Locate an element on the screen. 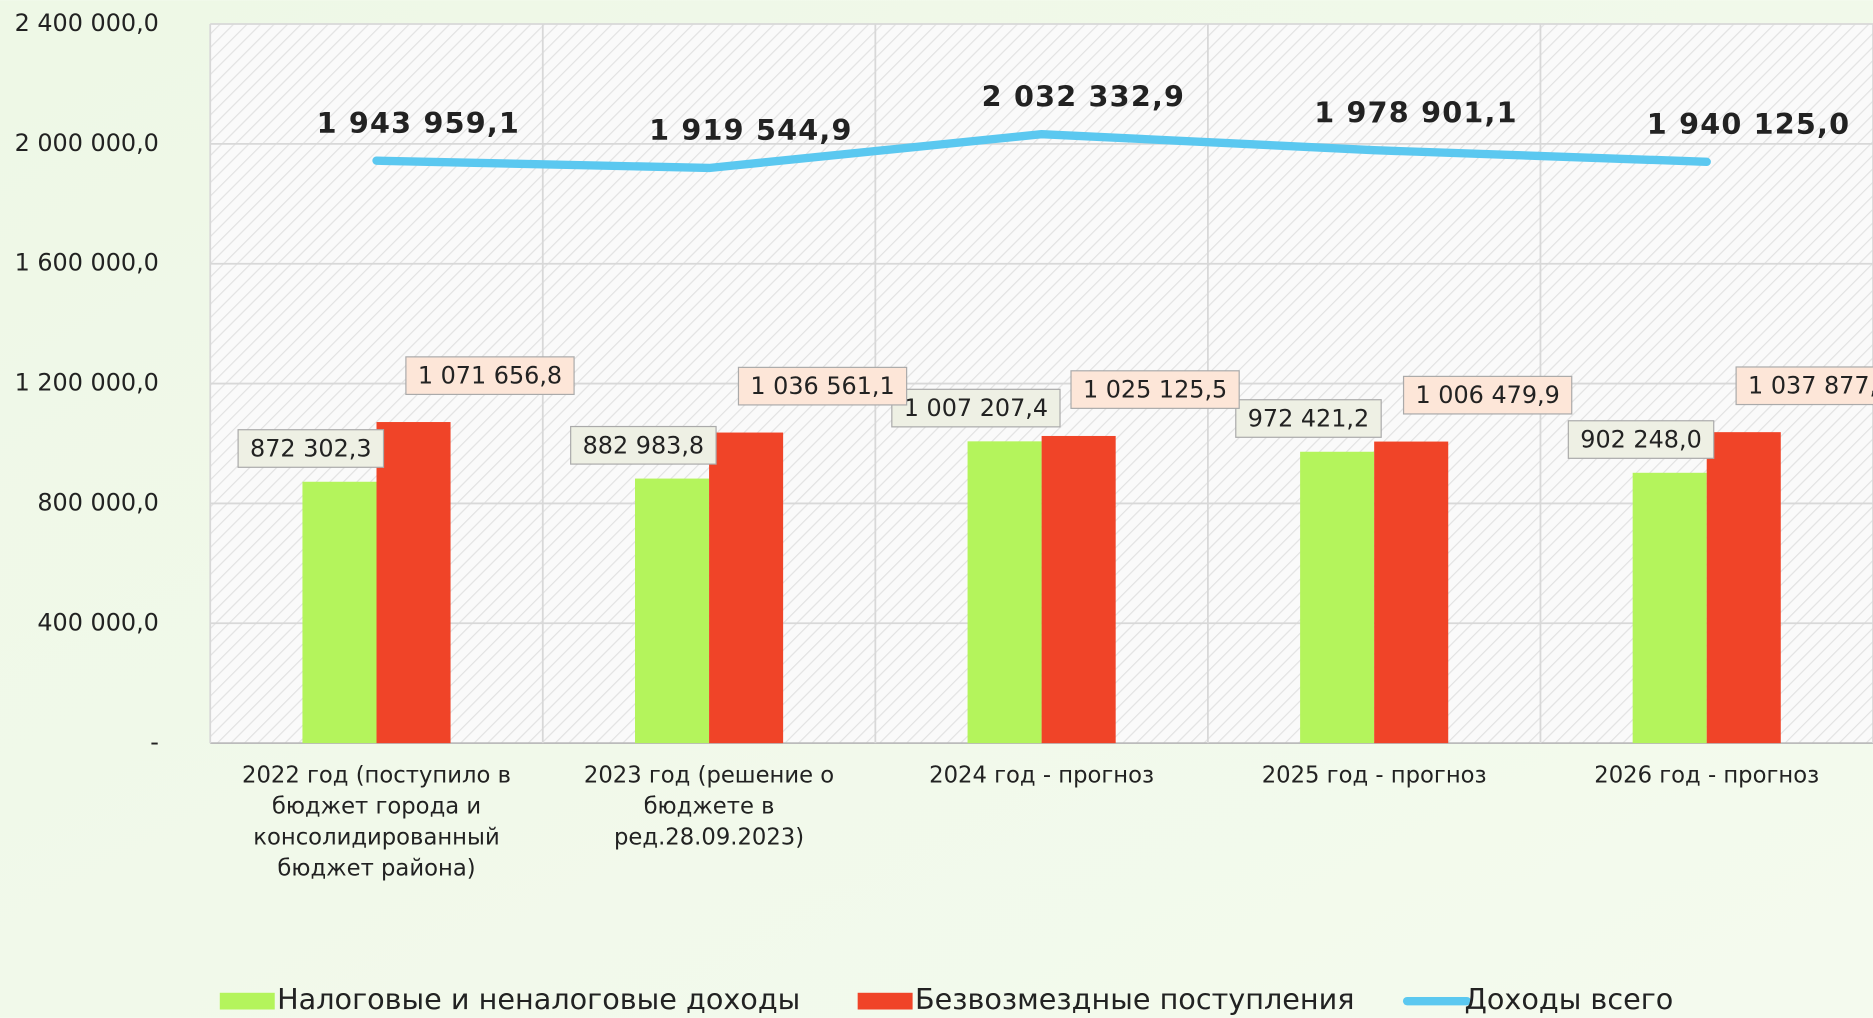 This screenshot has height=1018, width=1873. data-label: 1 025 125,5 is located at coordinates (1155, 390).